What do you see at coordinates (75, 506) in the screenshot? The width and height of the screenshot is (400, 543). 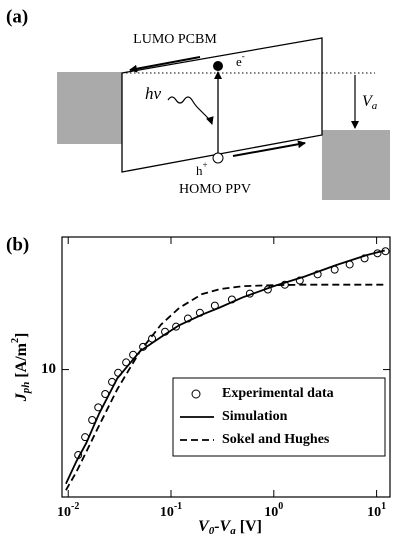 I see `tick-exponent: -2` at bounding box center [75, 506].